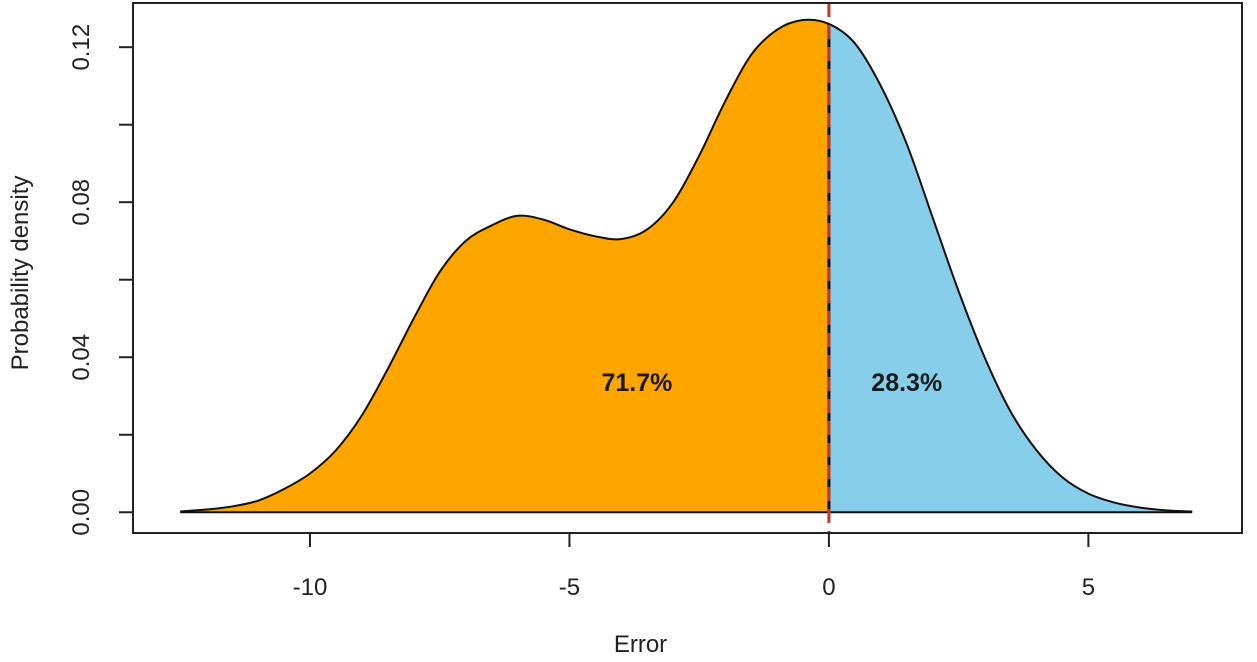 Image resolution: width=1257 pixels, height=662 pixels. I want to click on y-axis-title: Probability density, so click(20, 273).